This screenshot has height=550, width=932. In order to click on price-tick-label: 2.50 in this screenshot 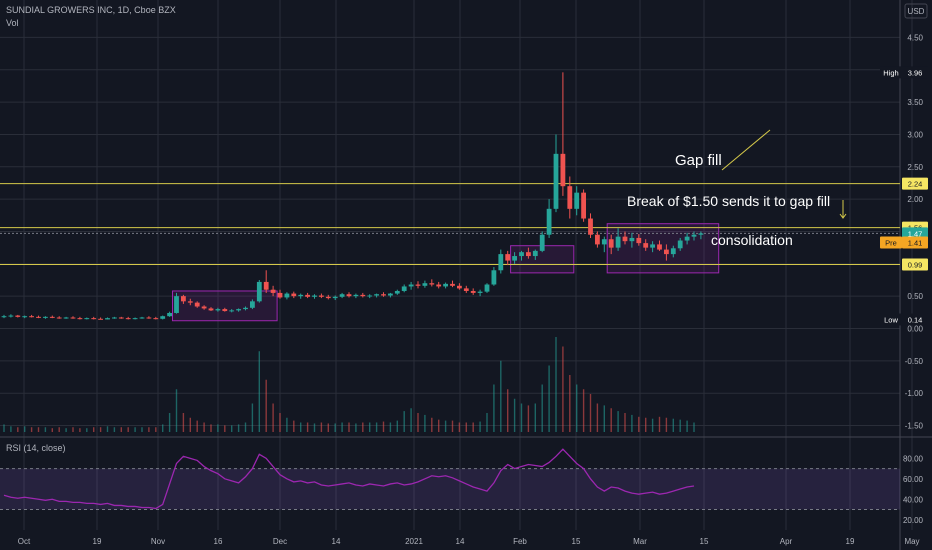, I will do `click(915, 167)`.